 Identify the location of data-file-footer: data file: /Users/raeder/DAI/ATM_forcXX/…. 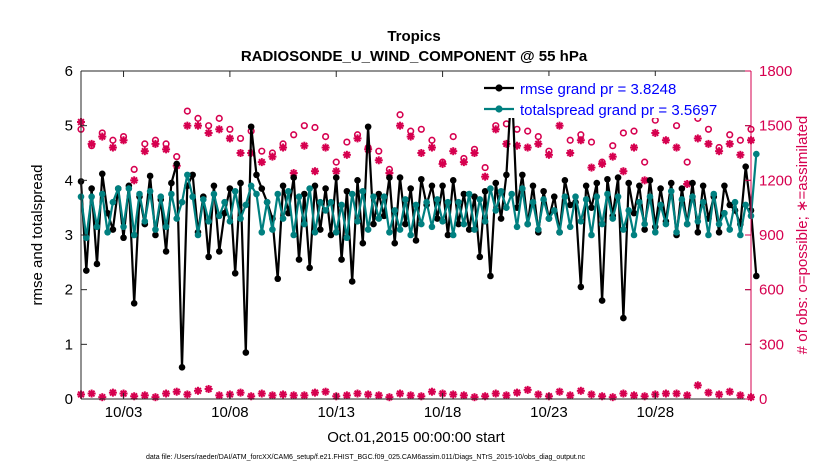
(366, 457).